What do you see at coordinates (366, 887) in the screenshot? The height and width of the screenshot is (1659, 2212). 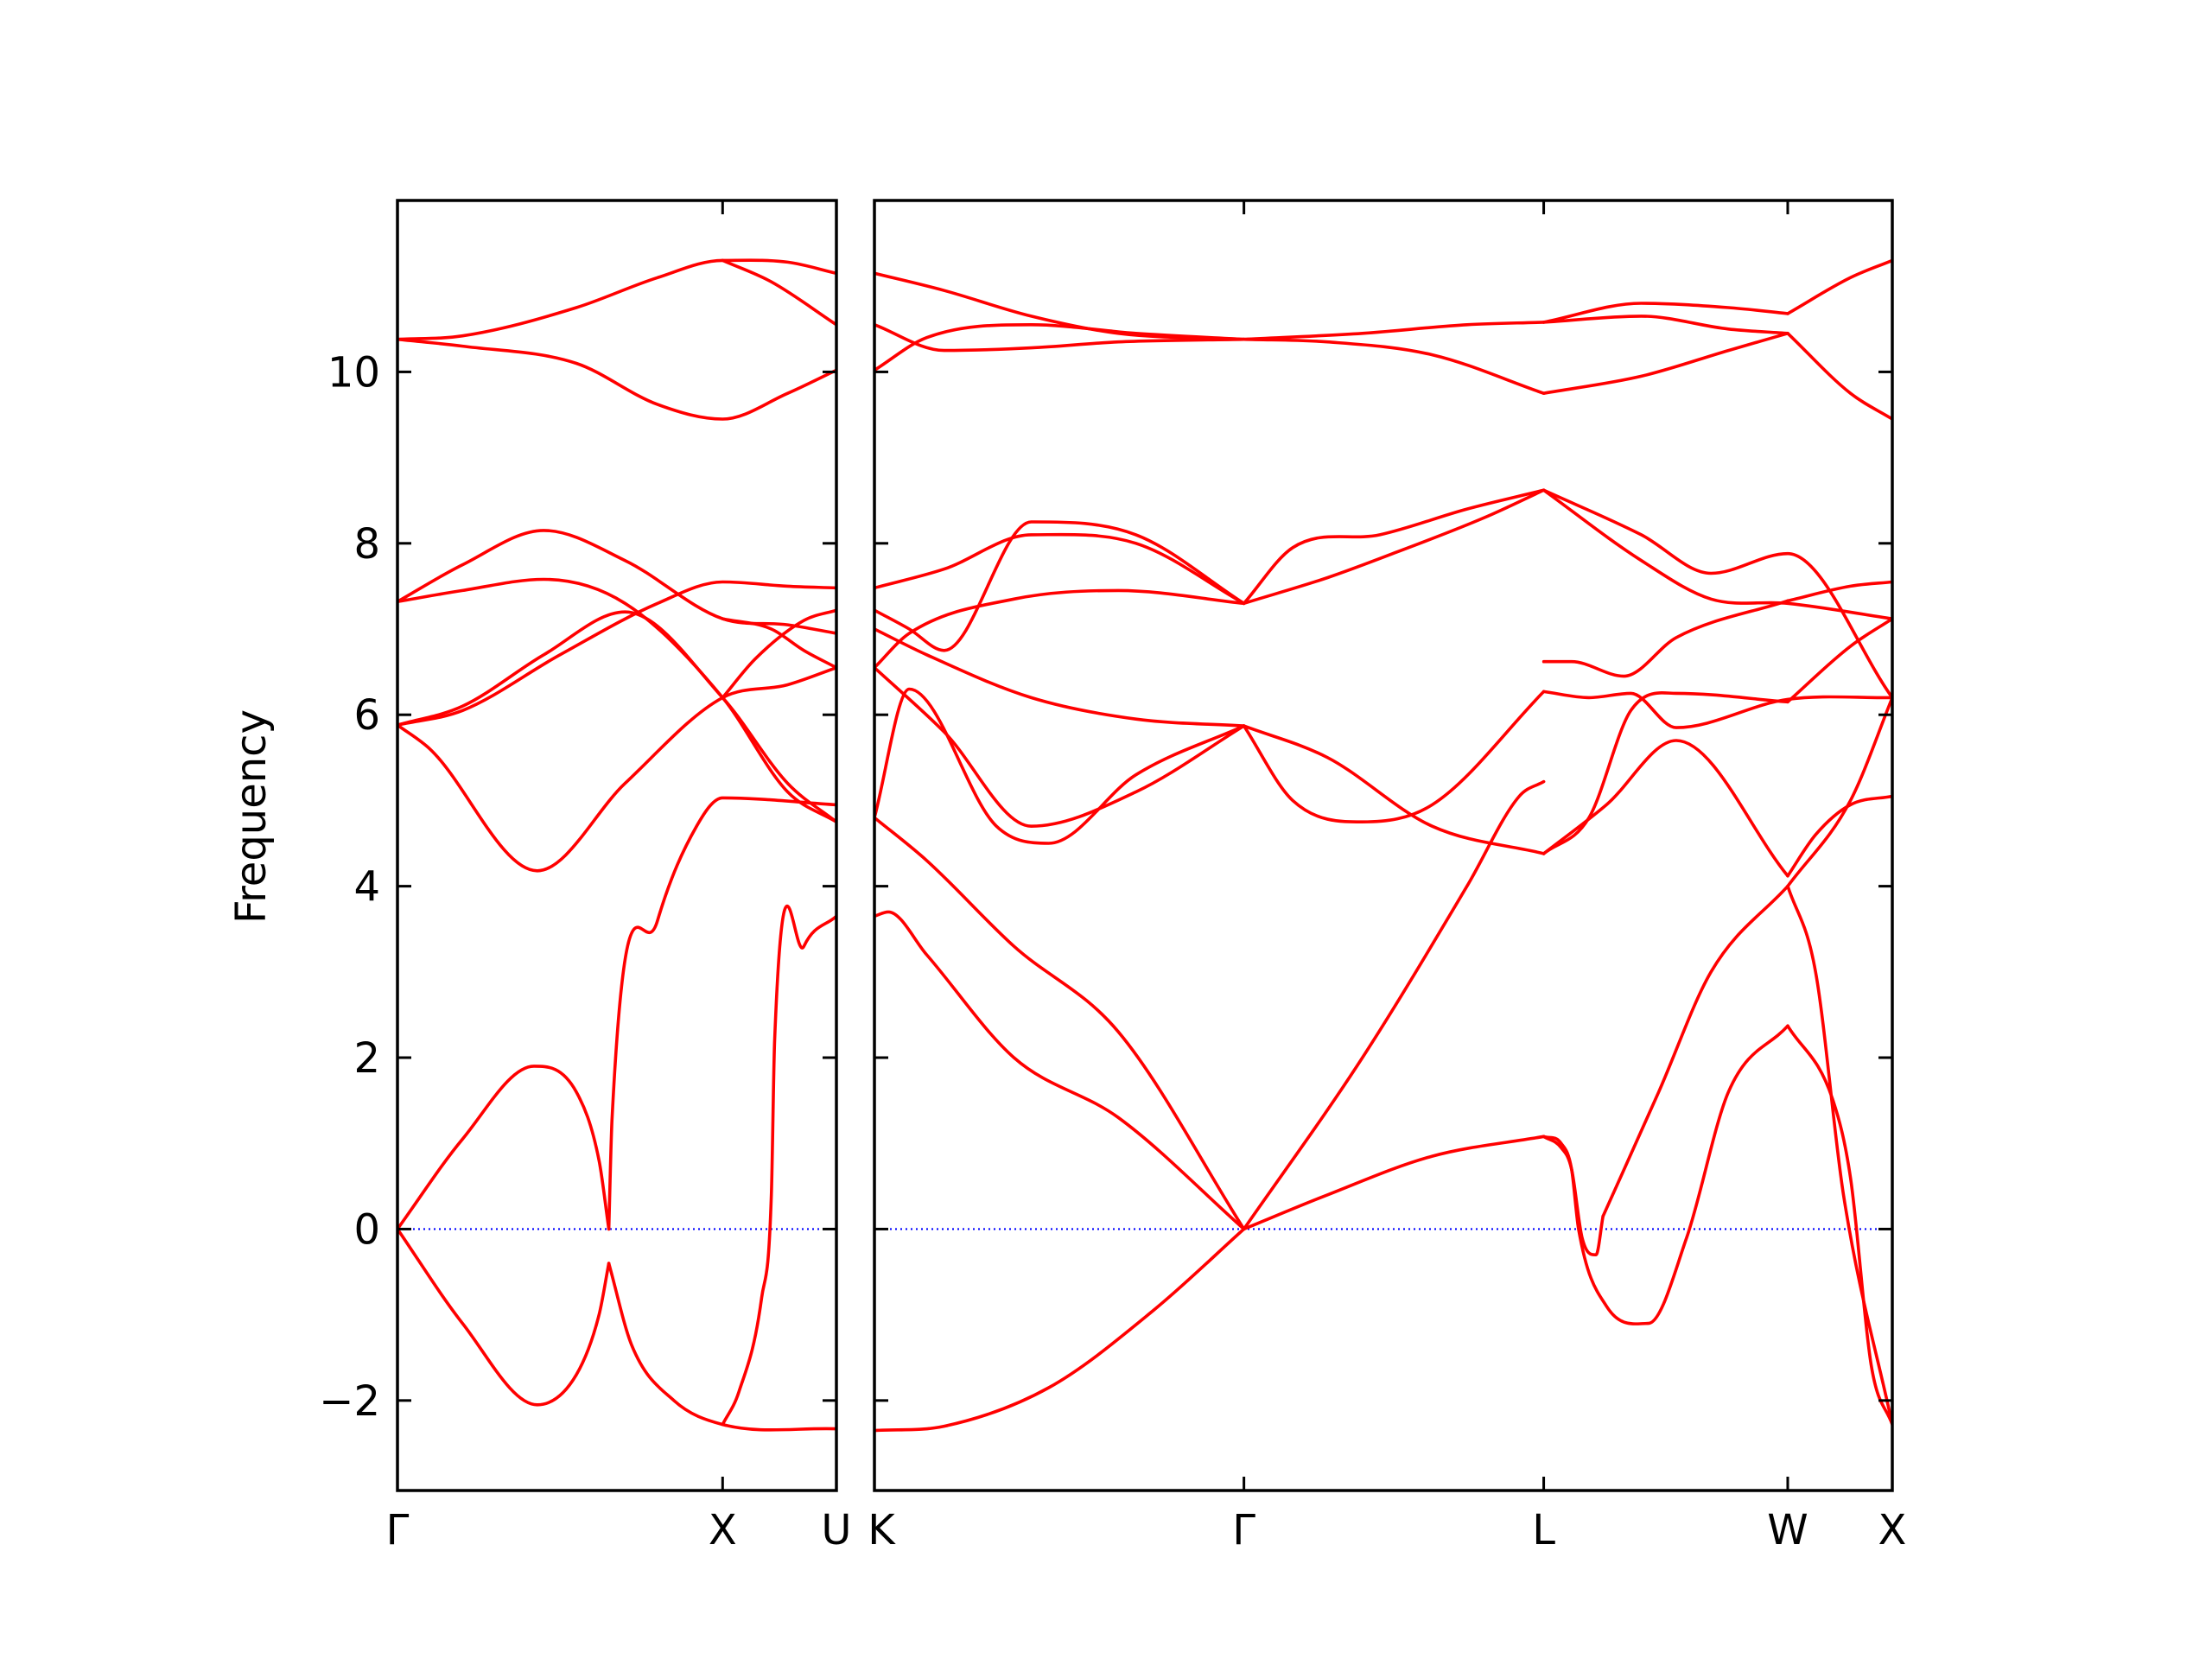 I see `y-tick-label: 4` at bounding box center [366, 887].